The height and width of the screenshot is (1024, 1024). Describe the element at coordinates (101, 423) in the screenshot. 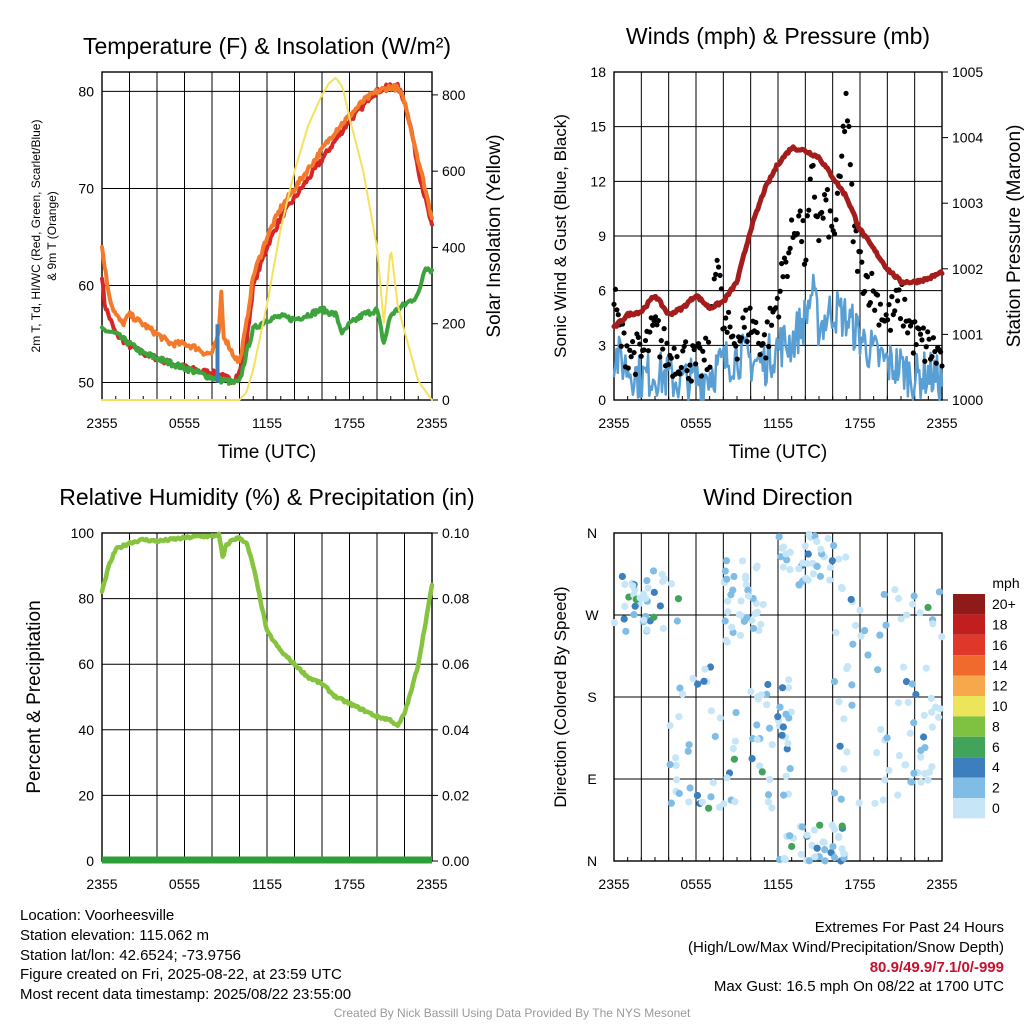

I see `temp-xtick-label: 2355` at that location.